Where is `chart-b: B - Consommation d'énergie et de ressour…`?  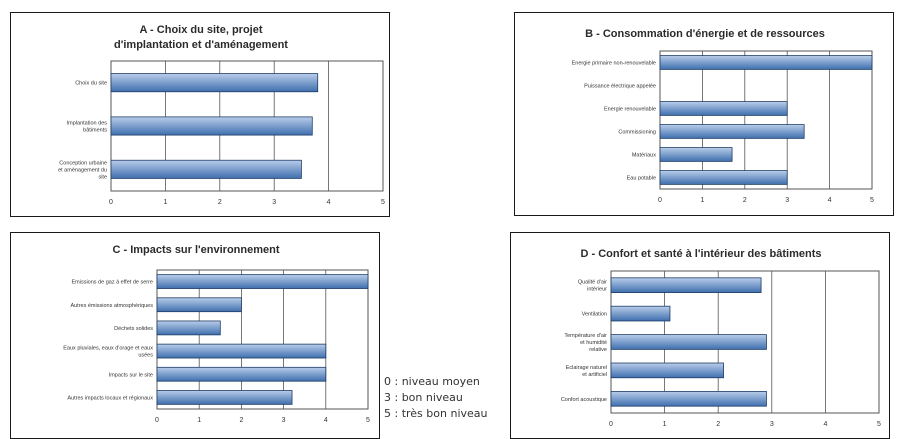 chart-b: B - Consommation d'énergie et de ressour… is located at coordinates (723, 116).